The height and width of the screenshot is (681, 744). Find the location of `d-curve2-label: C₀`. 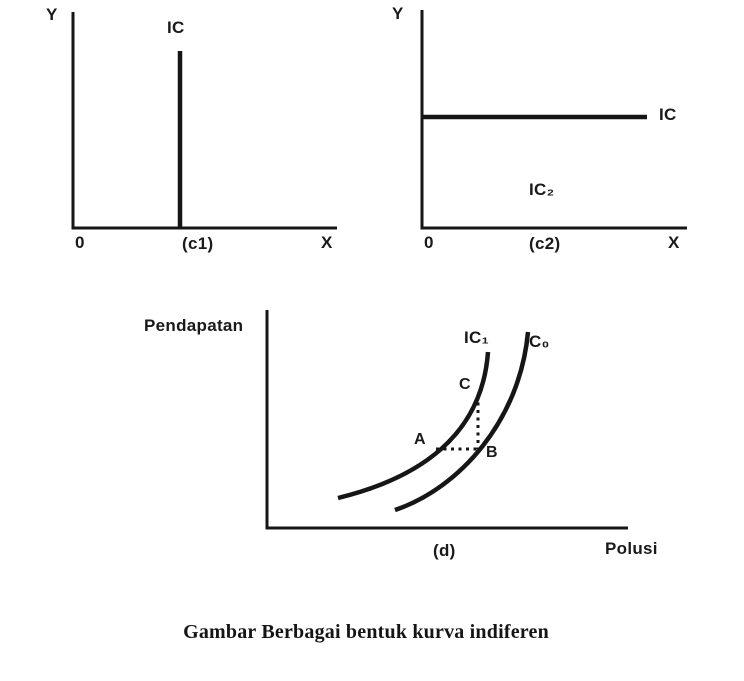

d-curve2-label: C₀ is located at coordinates (539, 341).